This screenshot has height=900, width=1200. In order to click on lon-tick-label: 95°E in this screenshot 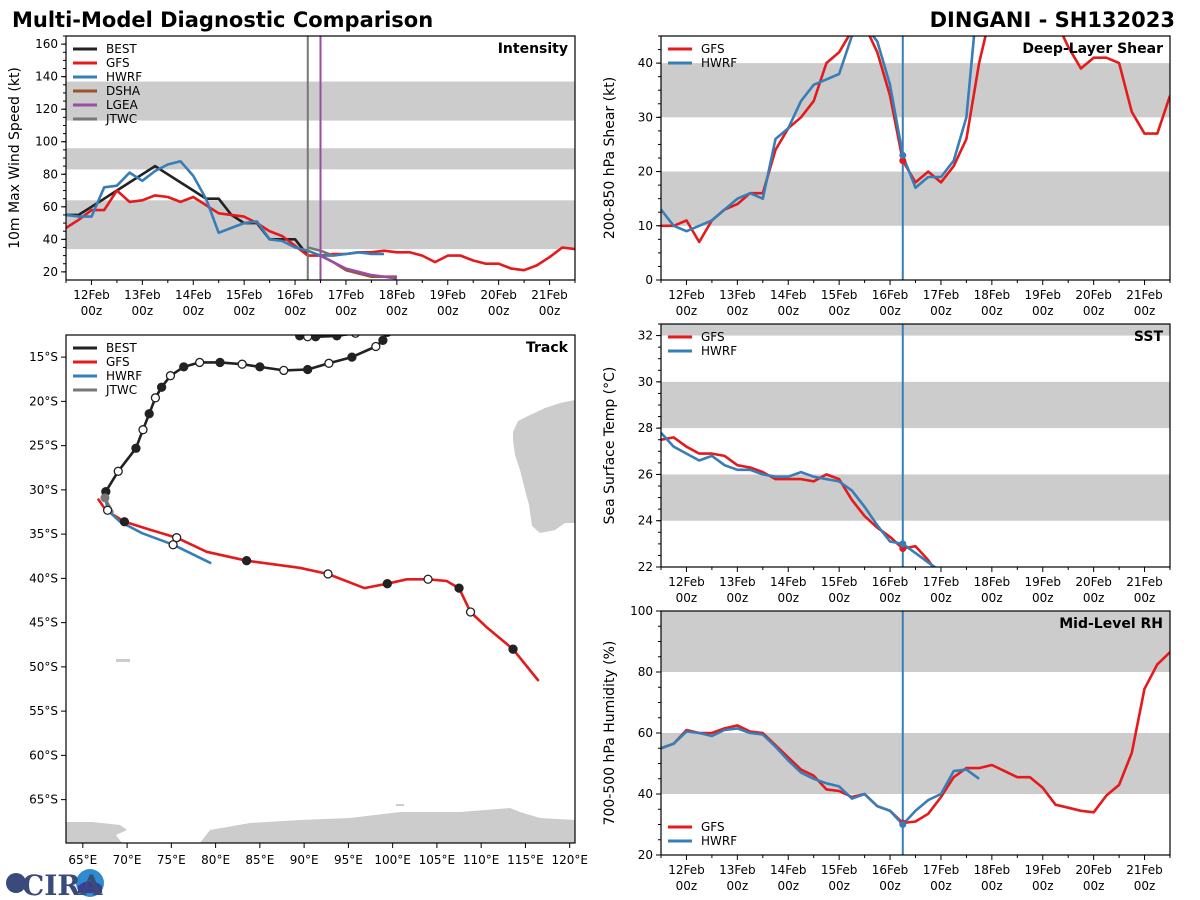, I will do `click(348, 860)`.